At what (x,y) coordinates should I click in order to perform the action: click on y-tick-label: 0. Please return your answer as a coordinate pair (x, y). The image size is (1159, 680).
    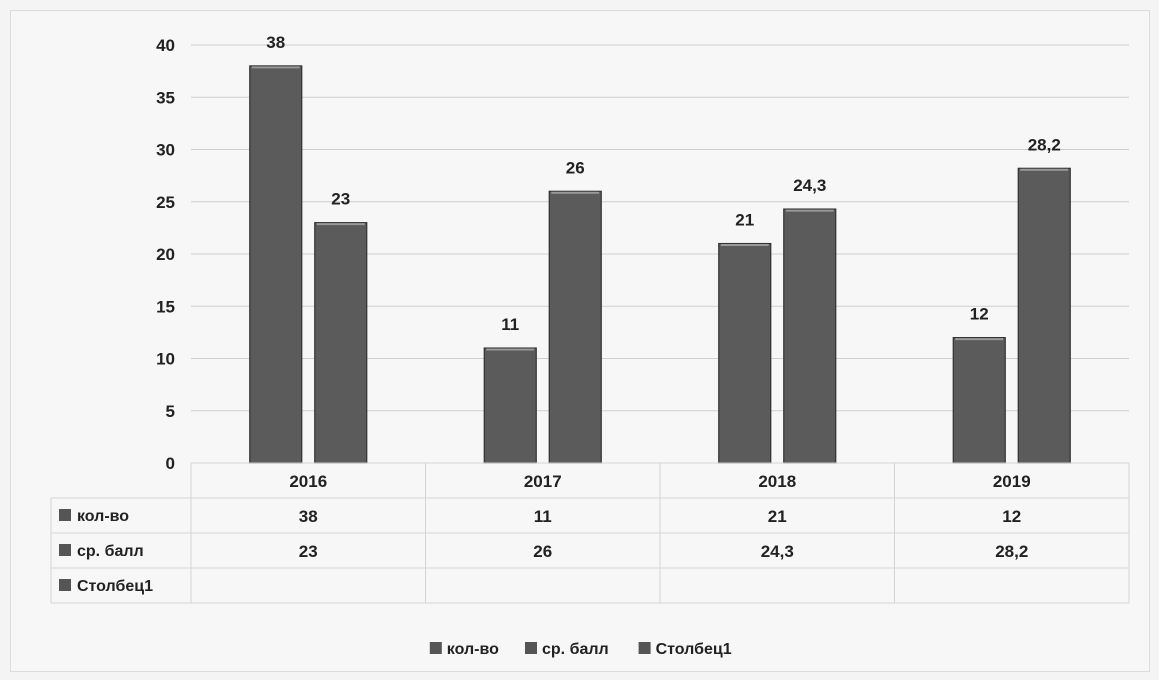
    Looking at the image, I should click on (170, 463).